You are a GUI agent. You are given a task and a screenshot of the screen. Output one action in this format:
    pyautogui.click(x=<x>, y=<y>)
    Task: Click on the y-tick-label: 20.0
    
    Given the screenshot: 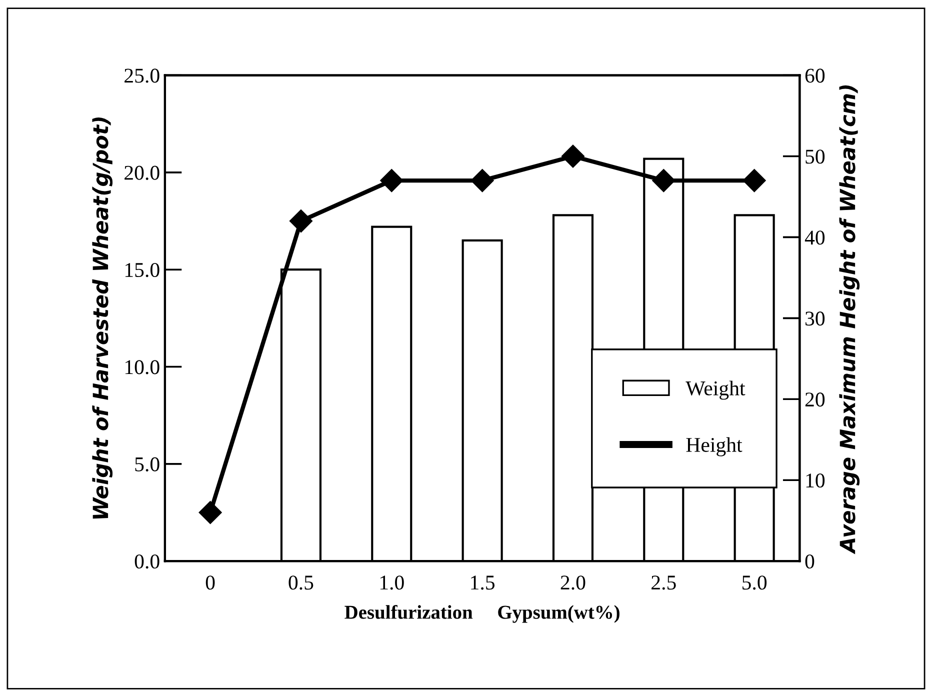 What is the action you would take?
    pyautogui.click(x=142, y=173)
    